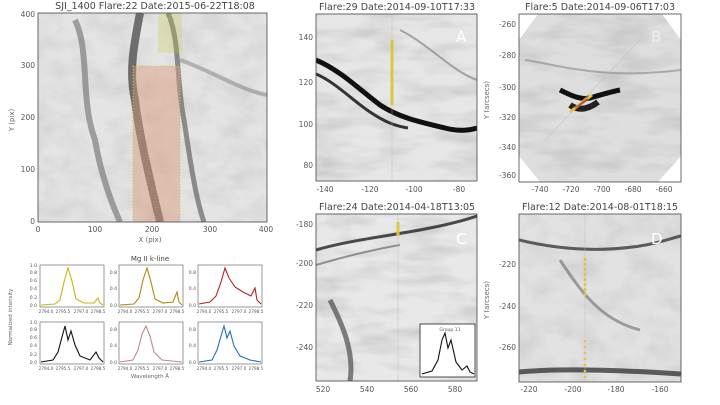 Image resolution: width=720 pixels, height=405 pixels. I want to click on x-tick-label: -120, so click(369, 189).